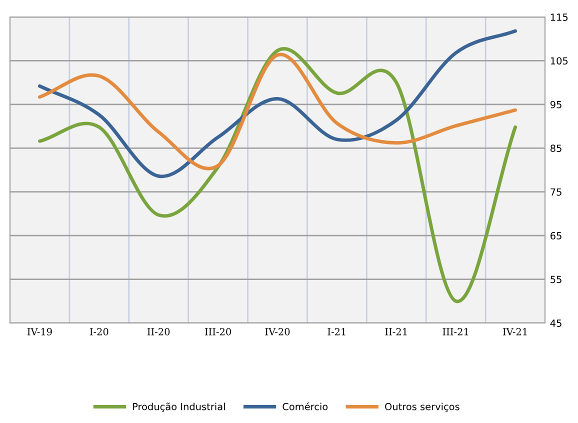  I want to click on y-tick-label: 105, so click(559, 61).